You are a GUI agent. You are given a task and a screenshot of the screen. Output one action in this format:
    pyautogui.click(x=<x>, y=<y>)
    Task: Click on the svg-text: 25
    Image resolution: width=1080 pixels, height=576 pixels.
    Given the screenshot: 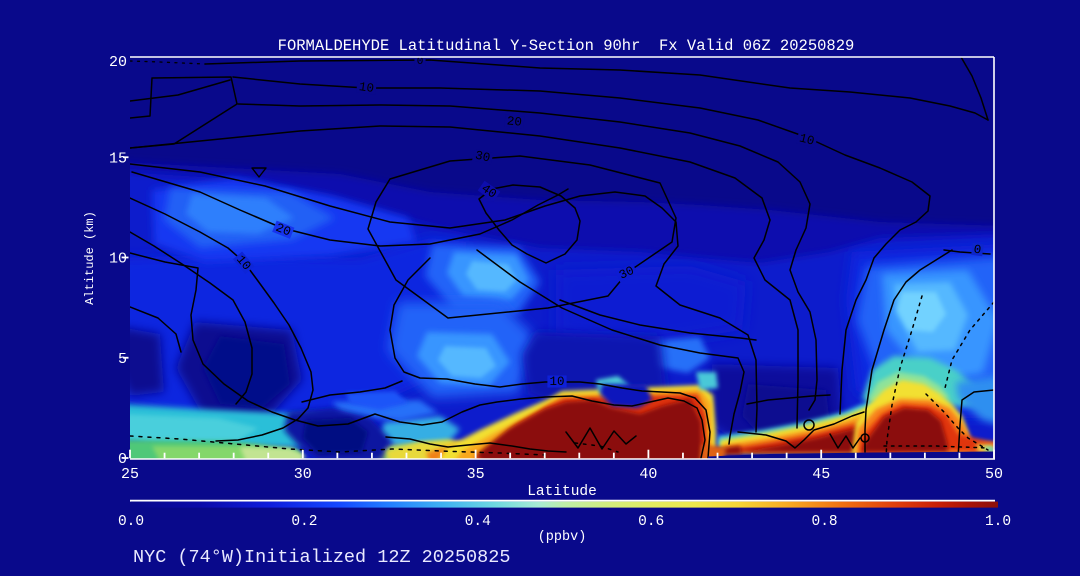 What is the action you would take?
    pyautogui.click(x=130, y=474)
    